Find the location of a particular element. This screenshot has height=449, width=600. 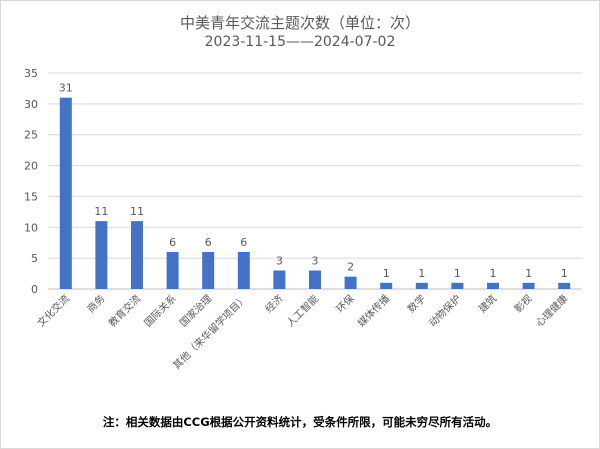

footnote: 注：相关数据由CCG根据公开资料统计，受条件所限，可能未穷尽所有活动。 is located at coordinates (300, 422).